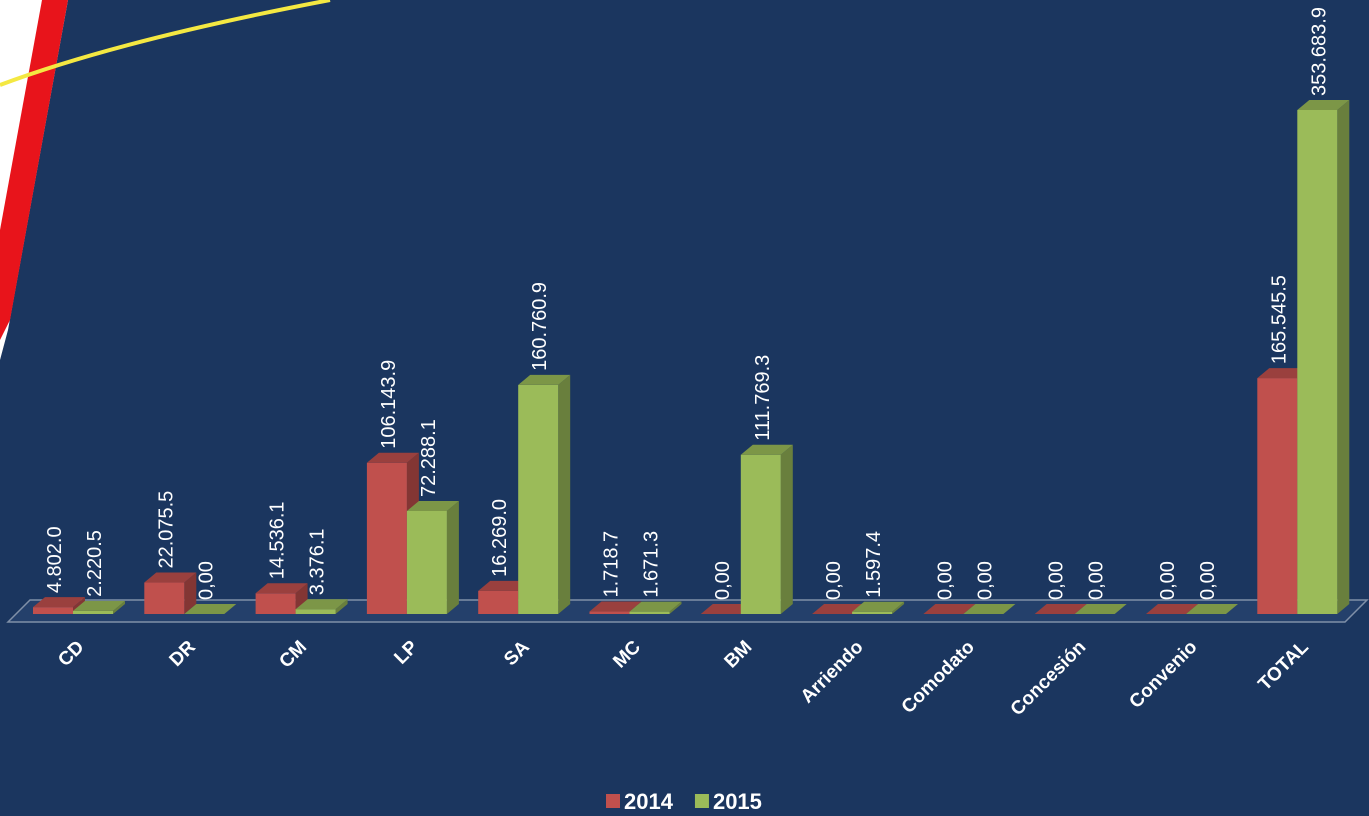 Image resolution: width=1369 pixels, height=816 pixels. Describe the element at coordinates (540, 326) in the screenshot. I see `data-label: 160.760.9` at that location.